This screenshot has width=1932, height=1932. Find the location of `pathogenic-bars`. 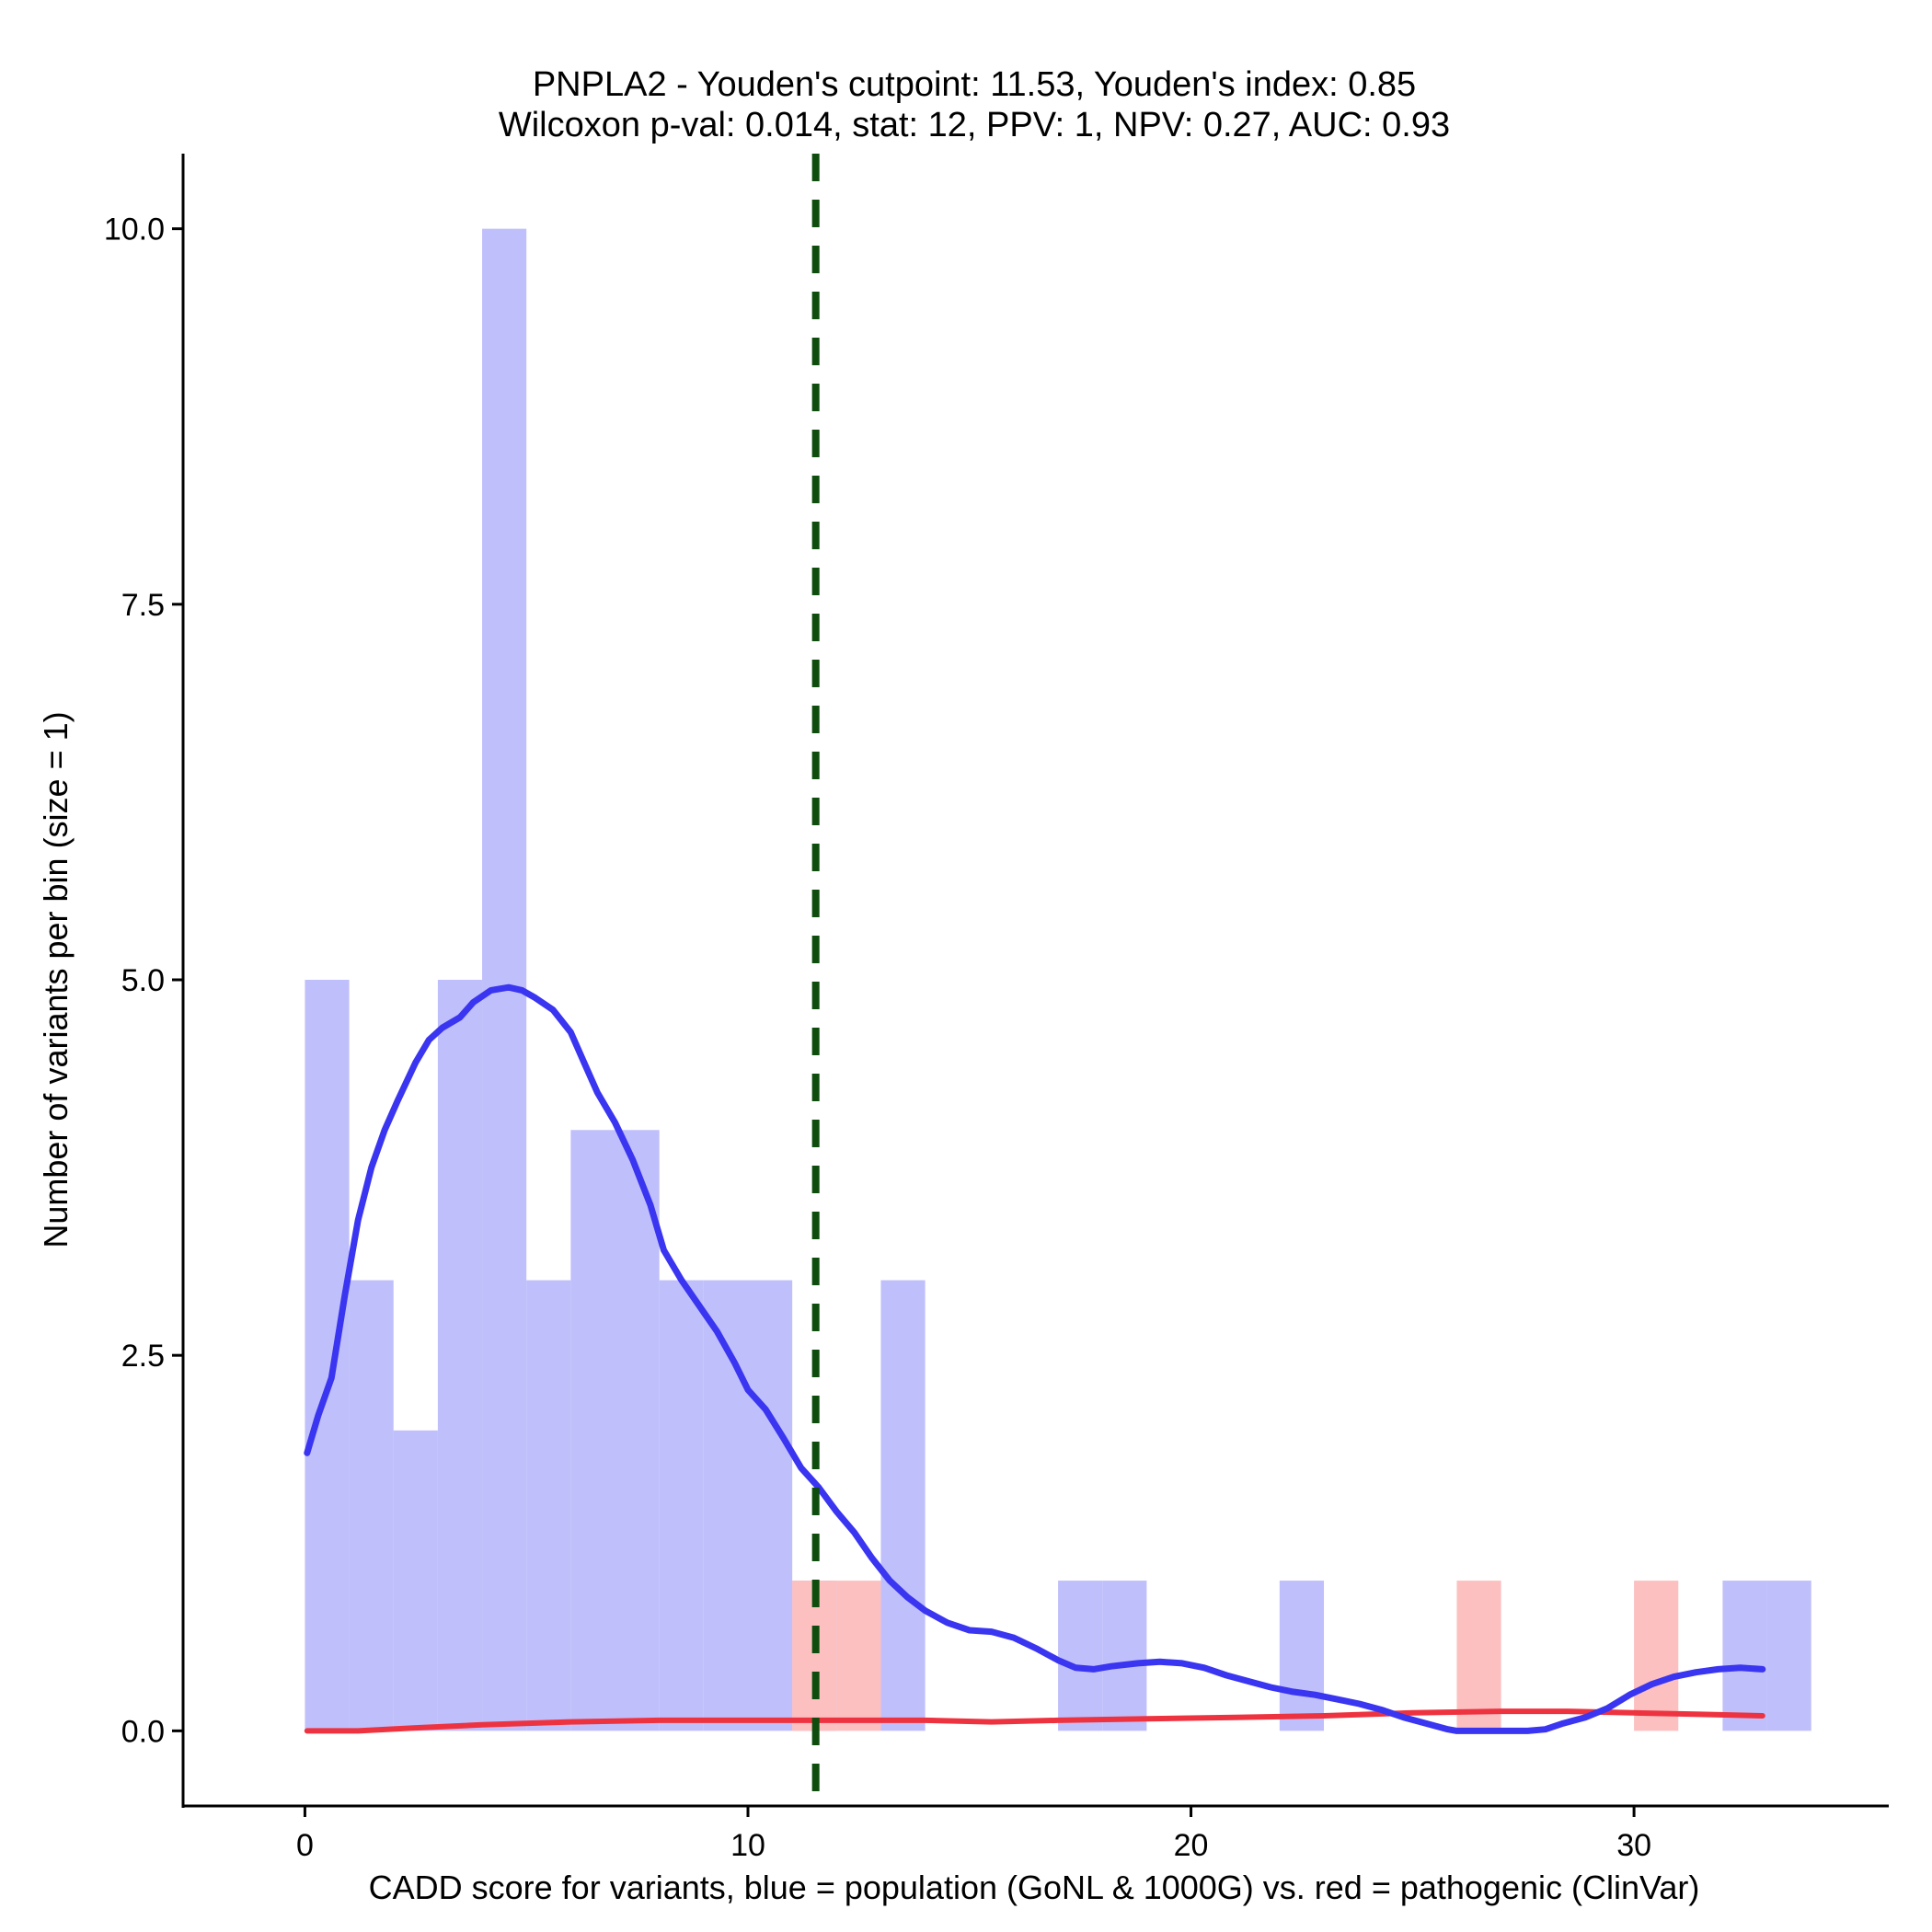

pathogenic-bars is located at coordinates (1235, 1656).